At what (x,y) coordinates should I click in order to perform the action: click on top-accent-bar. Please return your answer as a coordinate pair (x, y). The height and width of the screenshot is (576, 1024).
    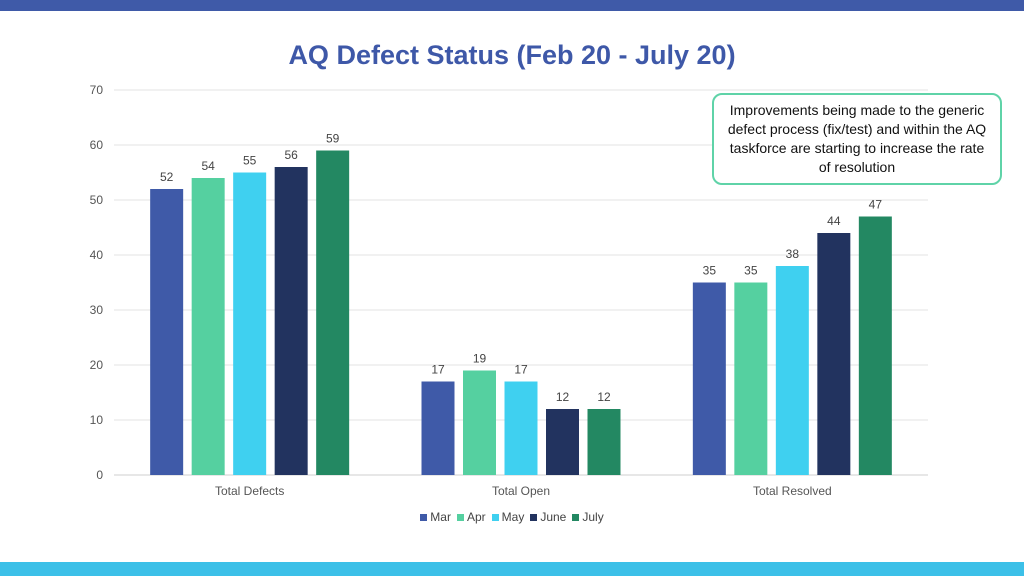
    Looking at the image, I should click on (512, 5).